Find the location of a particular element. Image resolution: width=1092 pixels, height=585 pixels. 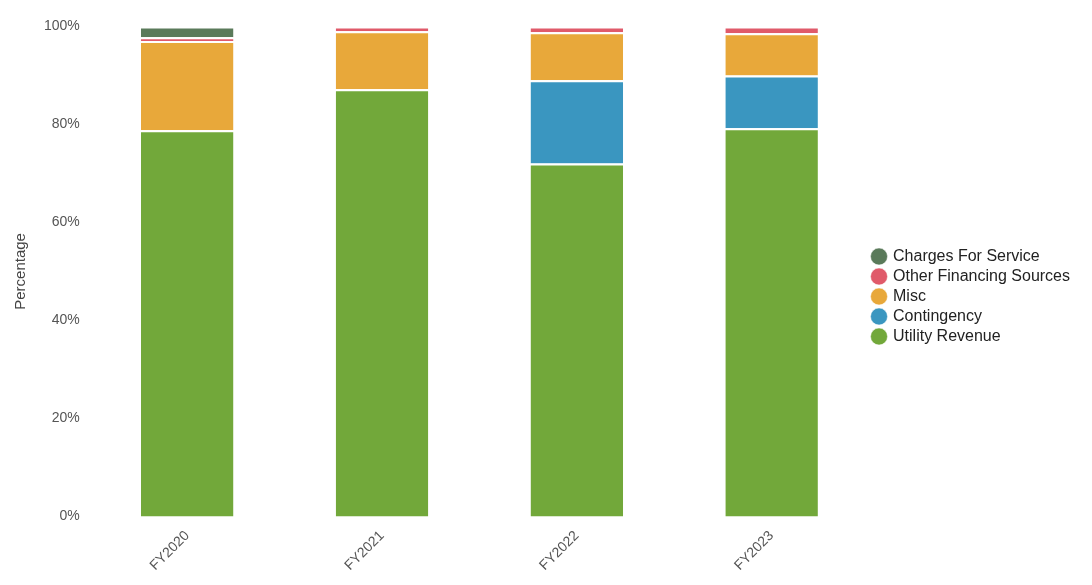

legend-label: Misc is located at coordinates (909, 295).